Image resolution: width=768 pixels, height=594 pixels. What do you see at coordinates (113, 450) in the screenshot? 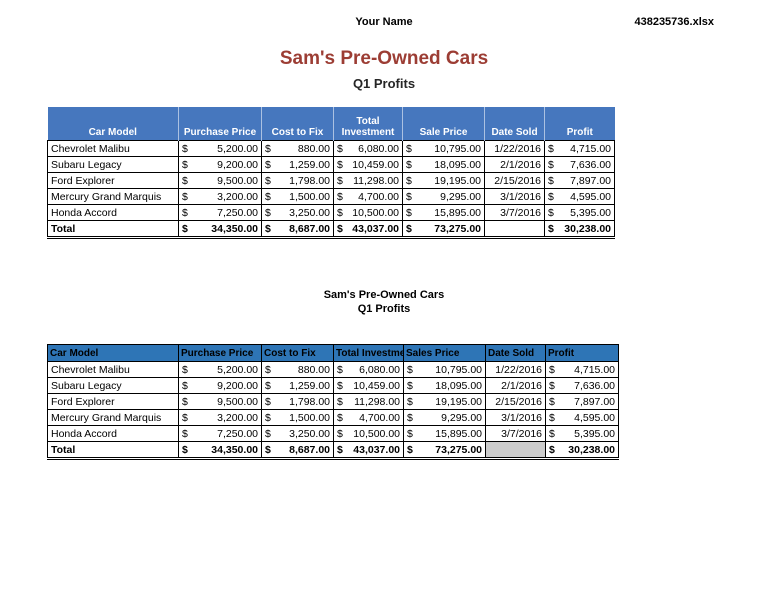
I see `cell-total-label: Total` at bounding box center [113, 450].